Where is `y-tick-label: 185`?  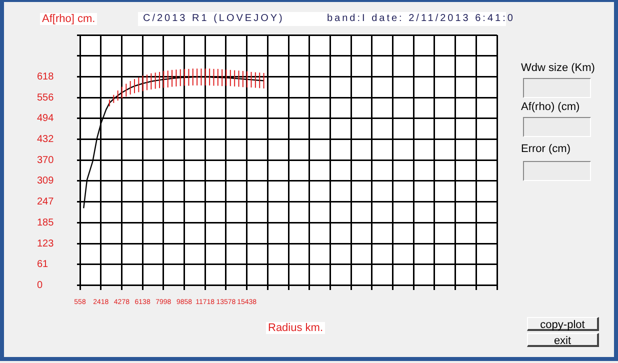
y-tick-label: 185 is located at coordinates (45, 222).